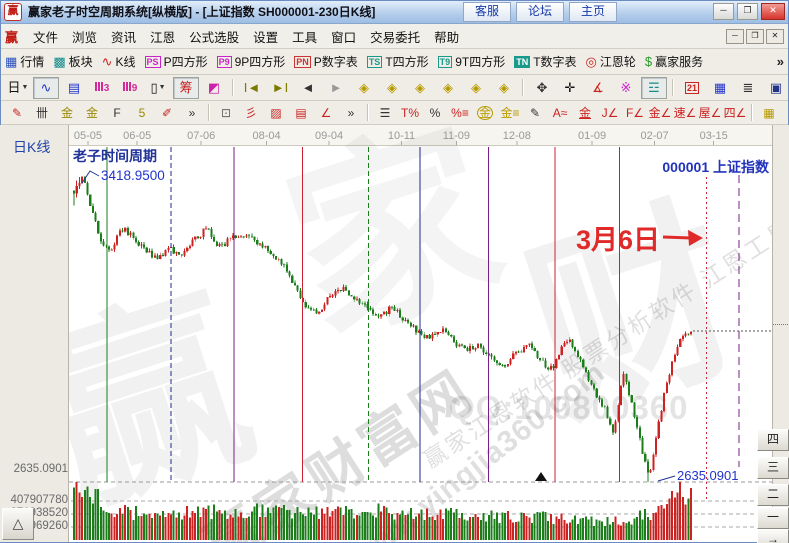 Image resolution: width=789 pixels, height=543 pixels. What do you see at coordinates (775, 36) in the screenshot?
I see `mdi-close-button: ✕` at bounding box center [775, 36].